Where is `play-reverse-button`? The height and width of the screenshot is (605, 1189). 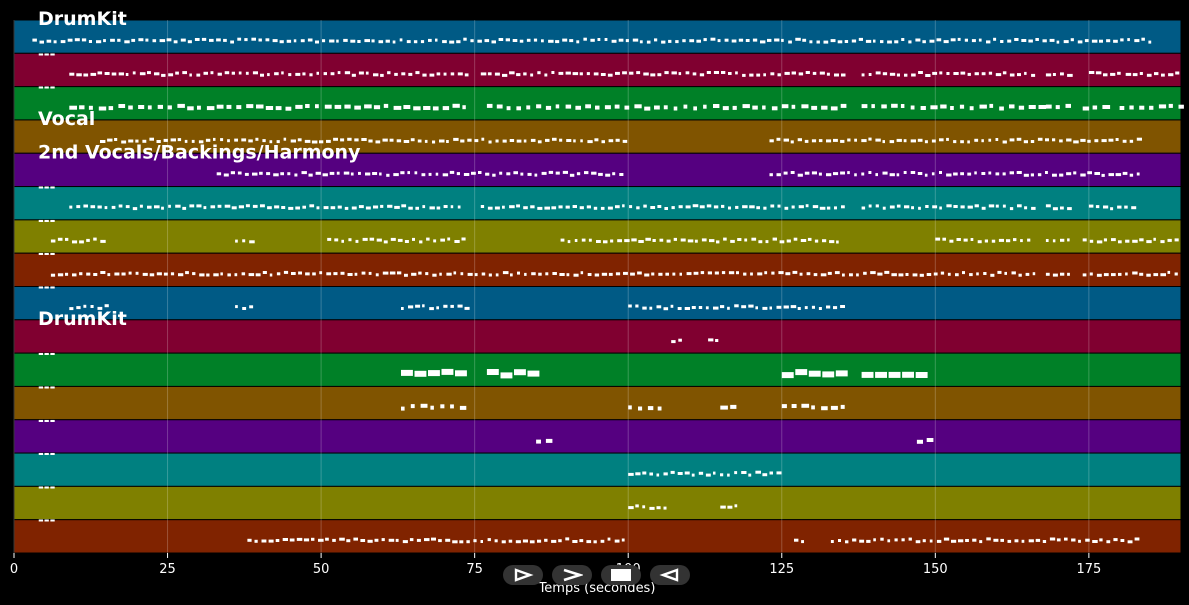
play-reverse-button is located at coordinates (670, 575).